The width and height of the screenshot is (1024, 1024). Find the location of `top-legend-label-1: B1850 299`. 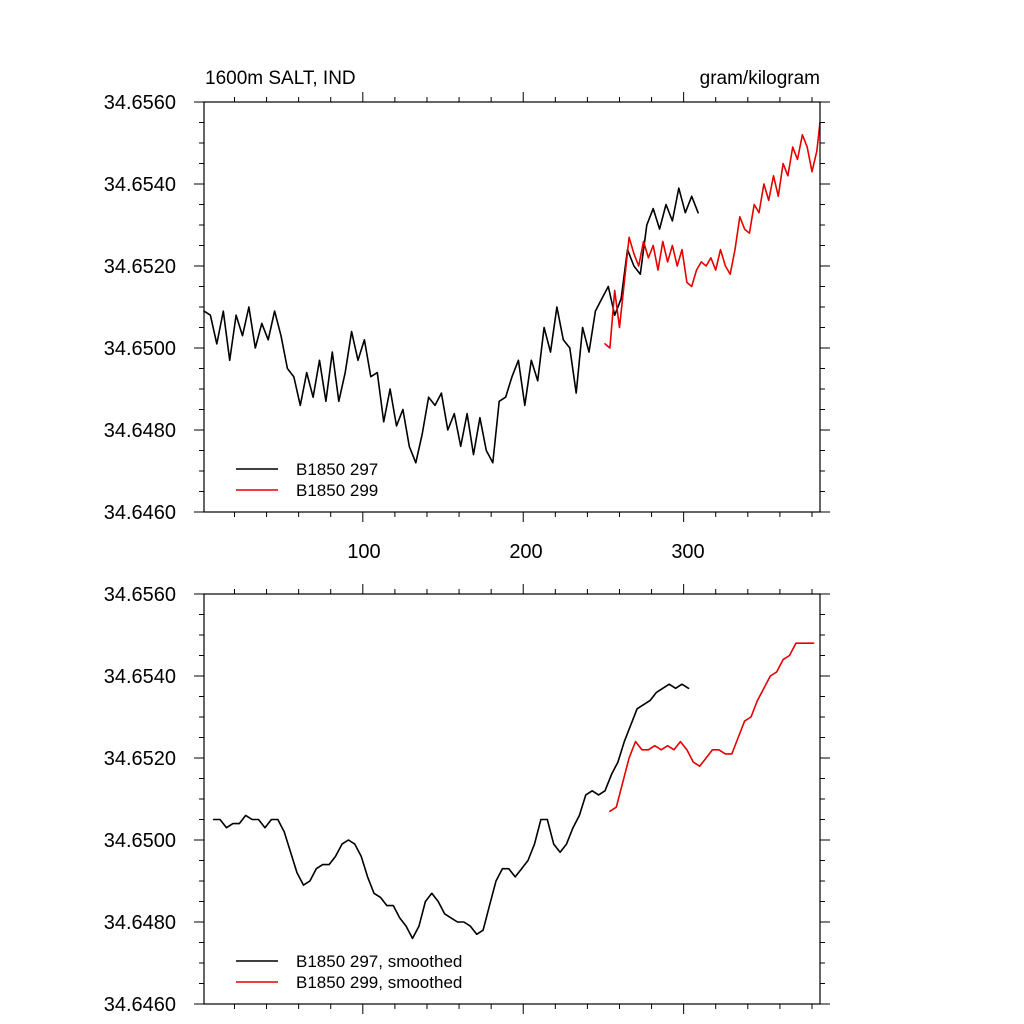

top-legend-label-1: B1850 299 is located at coordinates (337, 490).